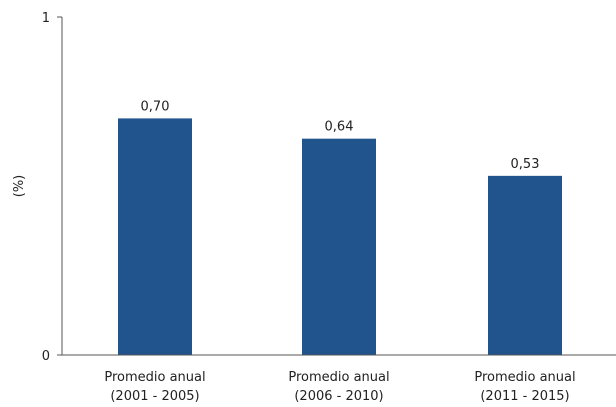  What do you see at coordinates (524, 396) in the screenshot?
I see `category-label-3-line-2: (2011 - 2015)` at bounding box center [524, 396].